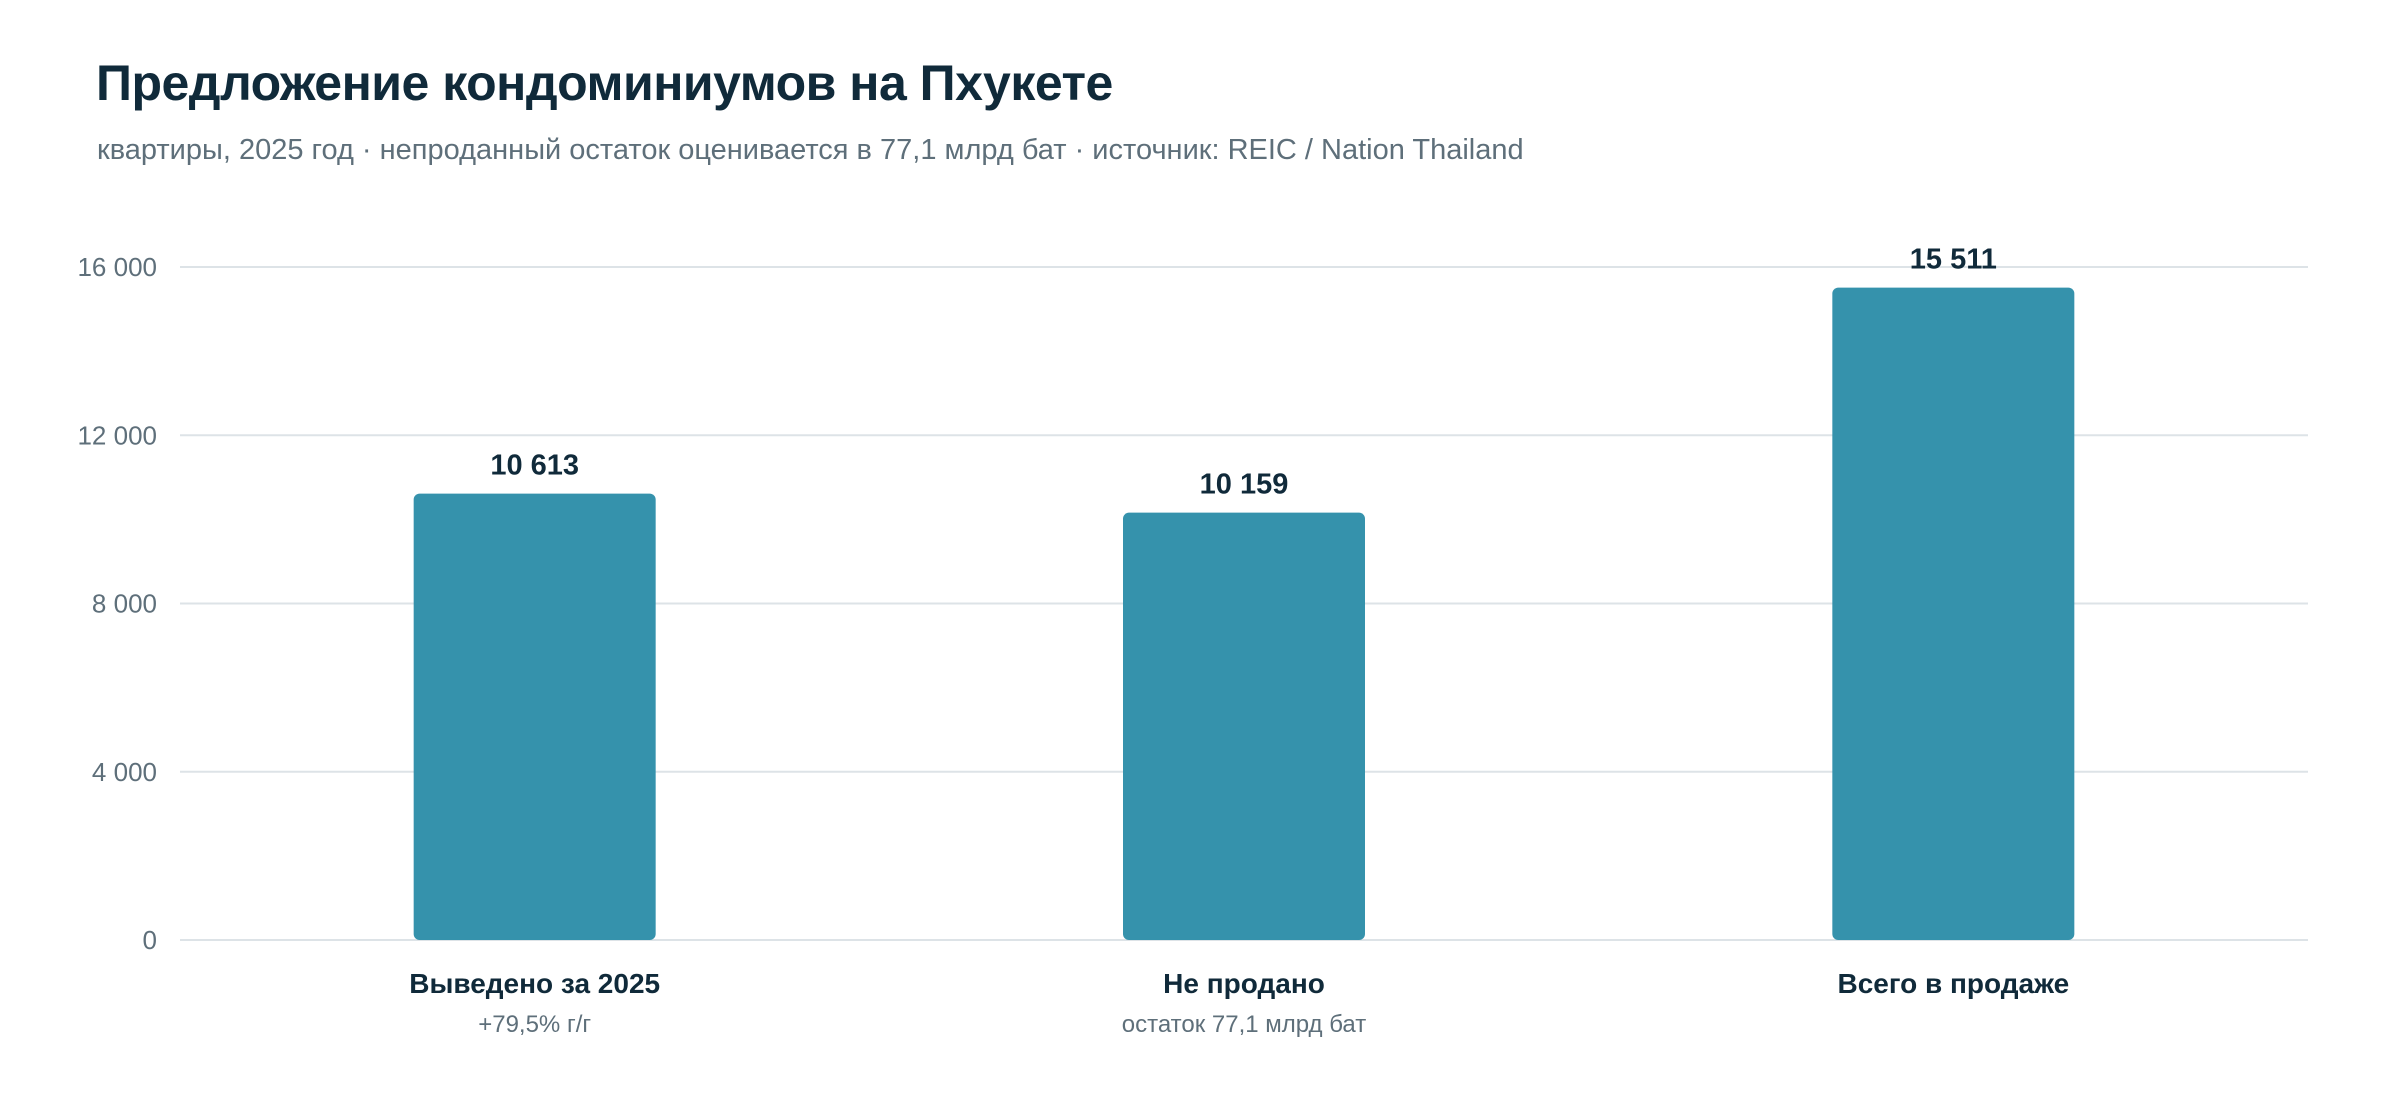 This screenshot has width=2400, height=1120. I want to click on x-category-note: +79,5% г/г, so click(534, 1024).